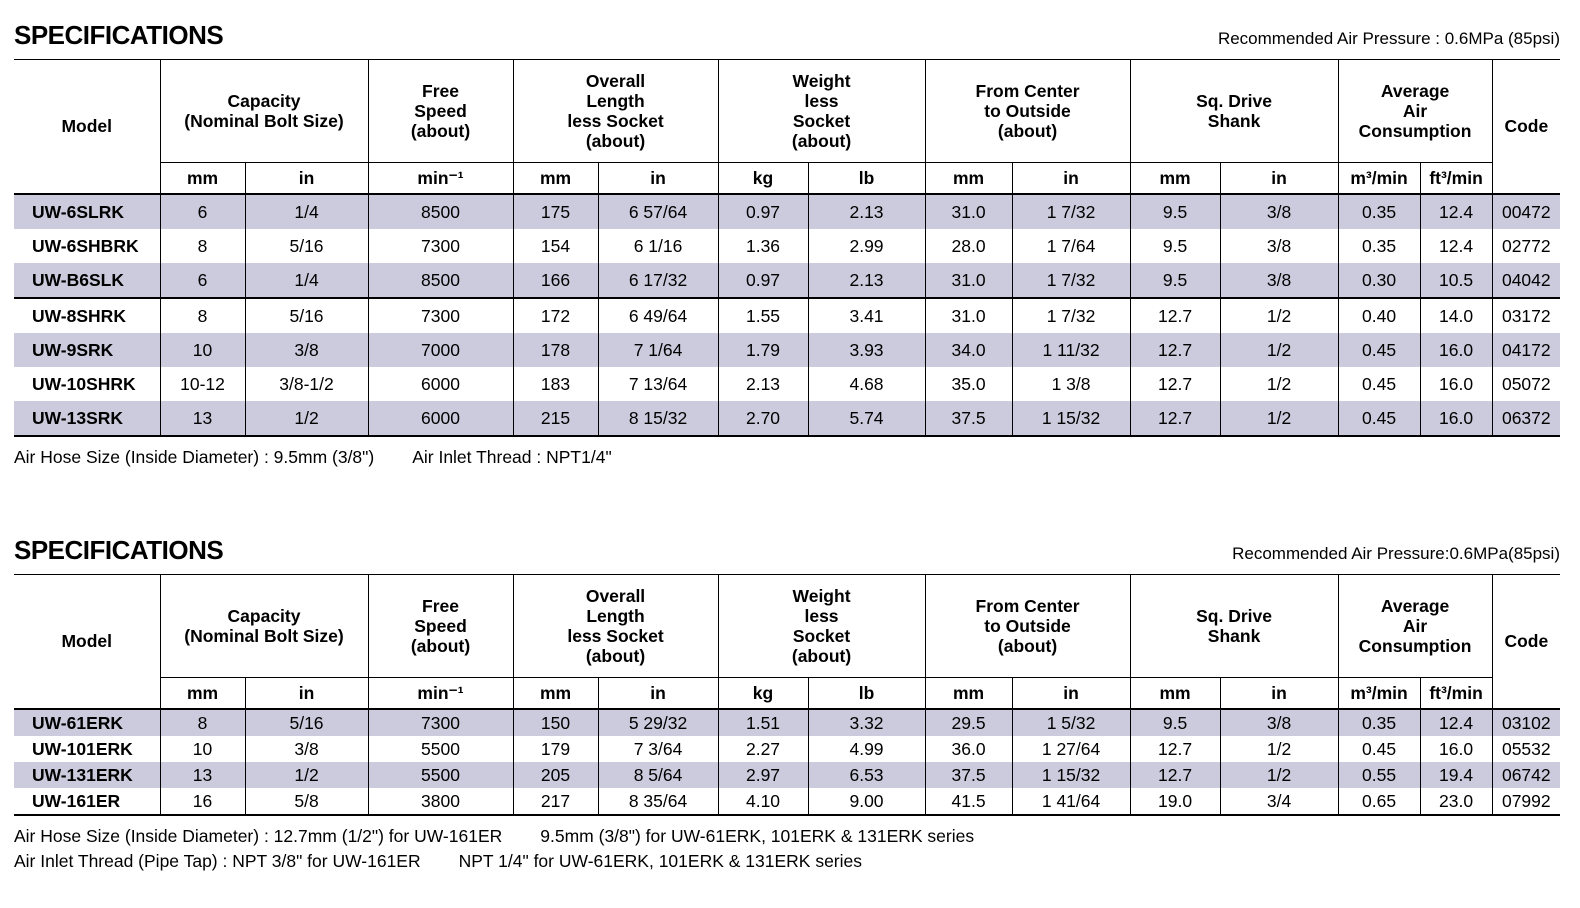 The image size is (1580, 908). Describe the element at coordinates (615, 625) in the screenshot. I see `column-header-overall-length: Overall Length less Socket (about)` at that location.